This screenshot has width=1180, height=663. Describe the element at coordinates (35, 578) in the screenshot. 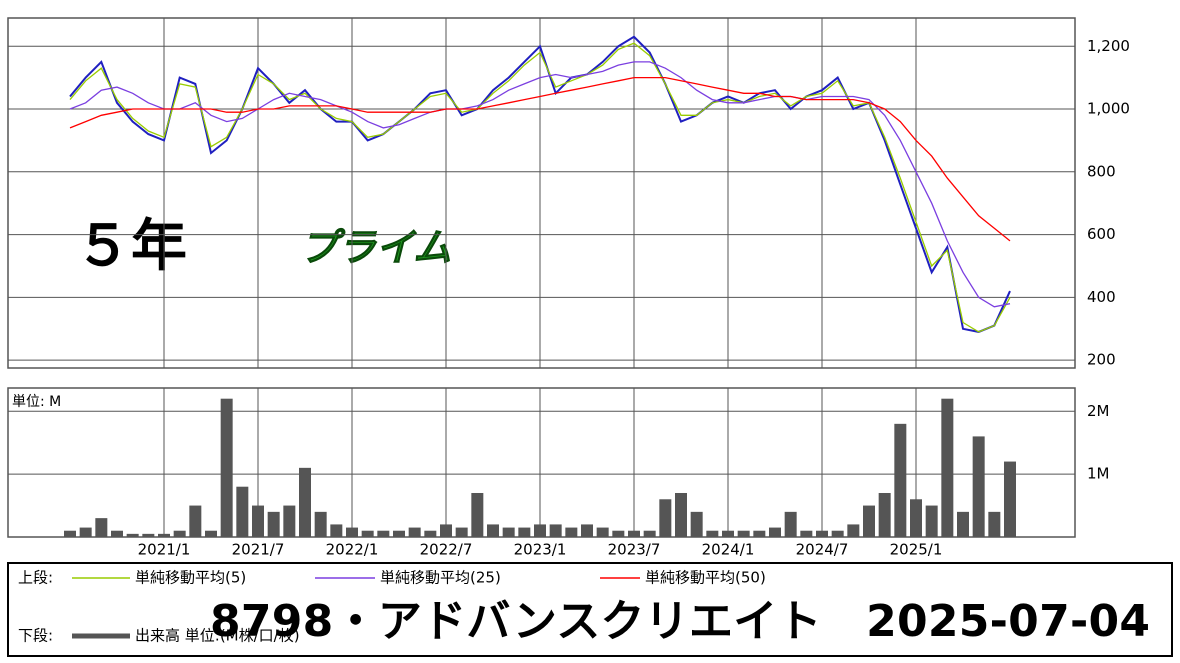

I see `legend-upper-label: 上段:` at that location.